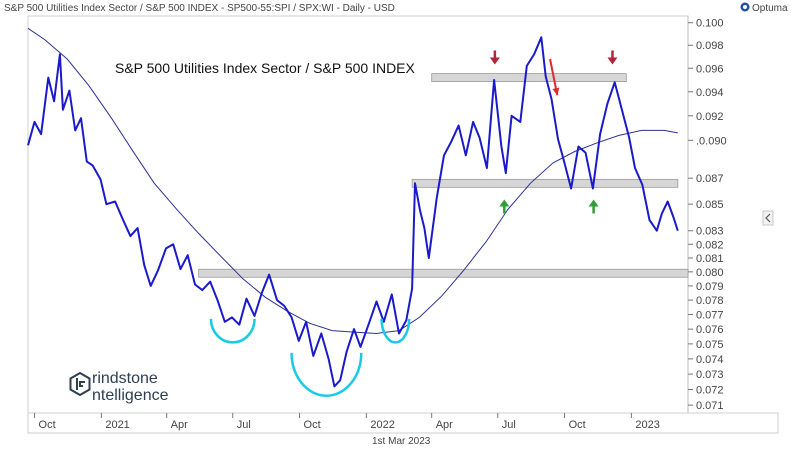 The image size is (800, 450). What do you see at coordinates (710, 232) in the screenshot?
I see `y-tick-label: 0.083` at bounding box center [710, 232].